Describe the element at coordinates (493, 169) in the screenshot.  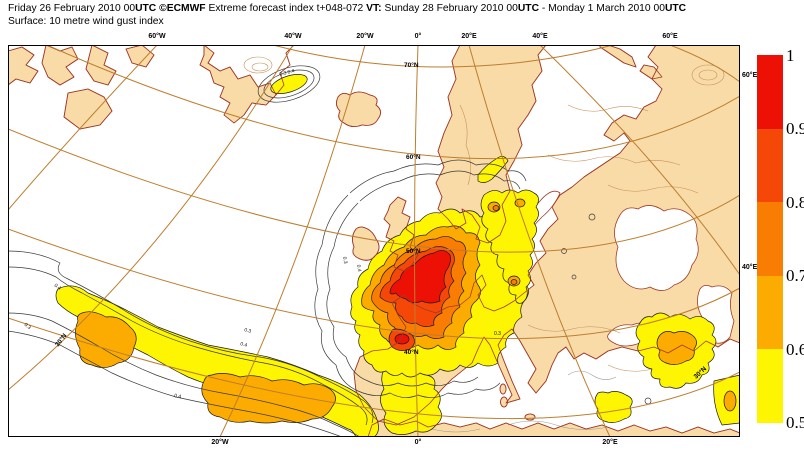
I see `efi-norway-sliver` at that location.